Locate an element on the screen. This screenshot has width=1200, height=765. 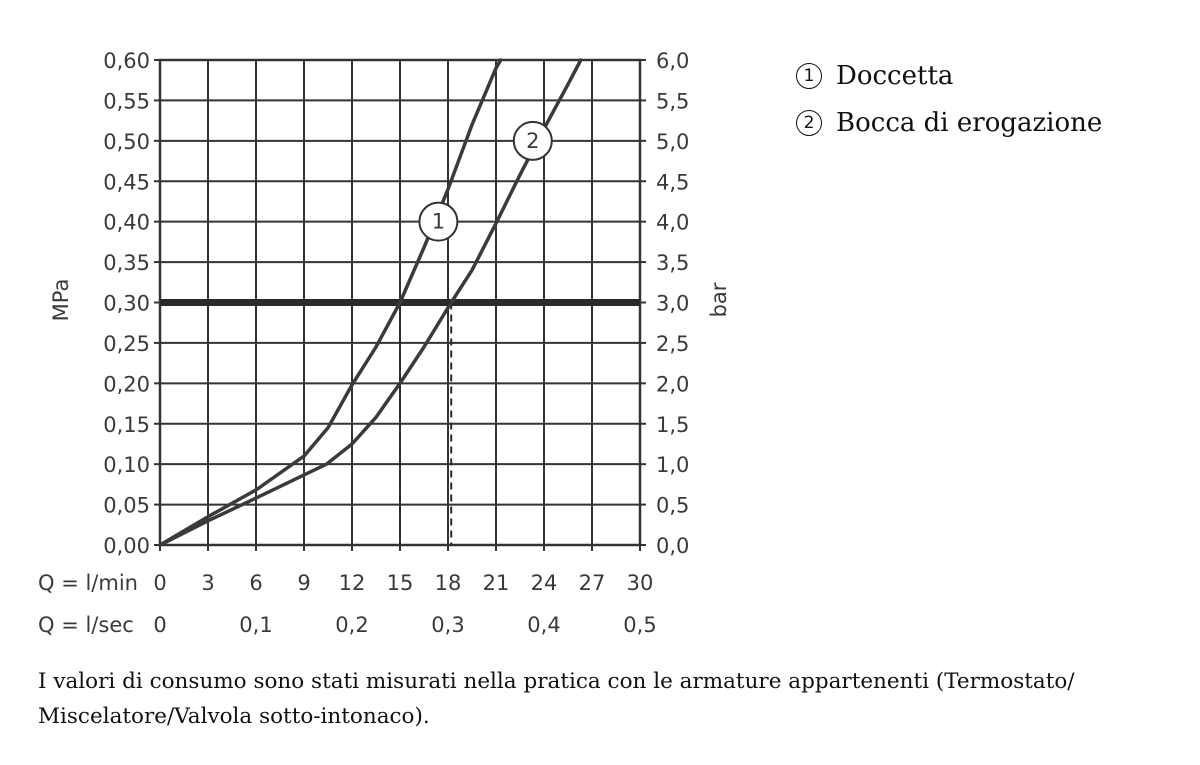
x-tick-label-lmin: 30 is located at coordinates (640, 583).